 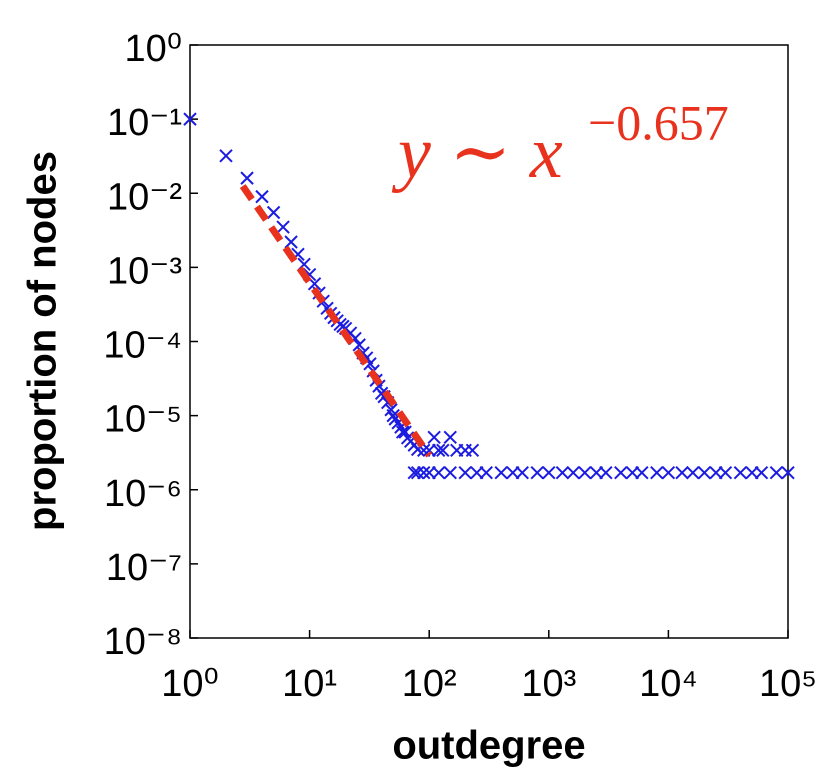 What do you see at coordinates (788, 684) in the screenshot?
I see `x-tick-label: 10⁵` at bounding box center [788, 684].